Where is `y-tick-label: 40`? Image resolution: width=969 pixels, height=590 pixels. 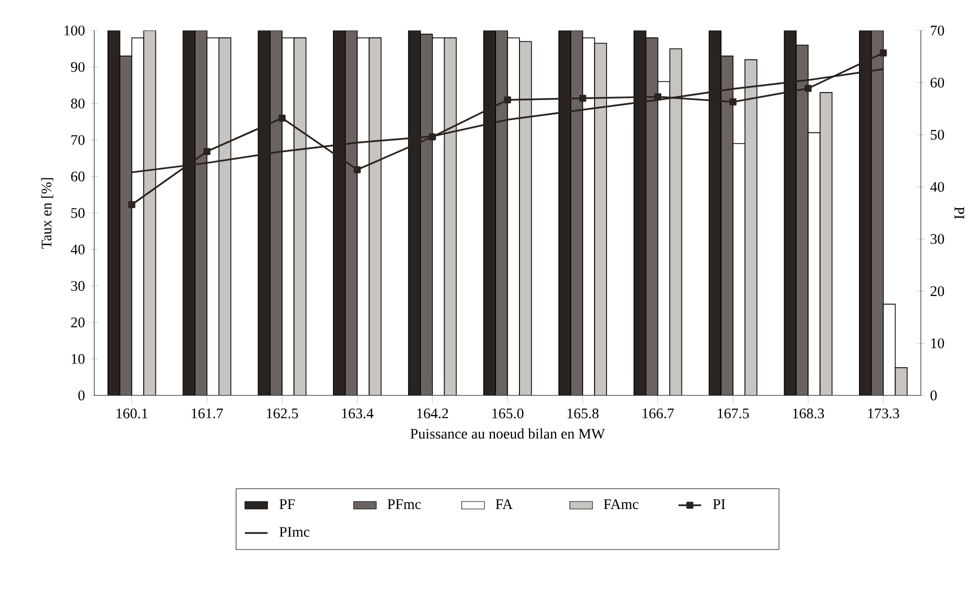
y-tick-label: 40 is located at coordinates (77, 249).